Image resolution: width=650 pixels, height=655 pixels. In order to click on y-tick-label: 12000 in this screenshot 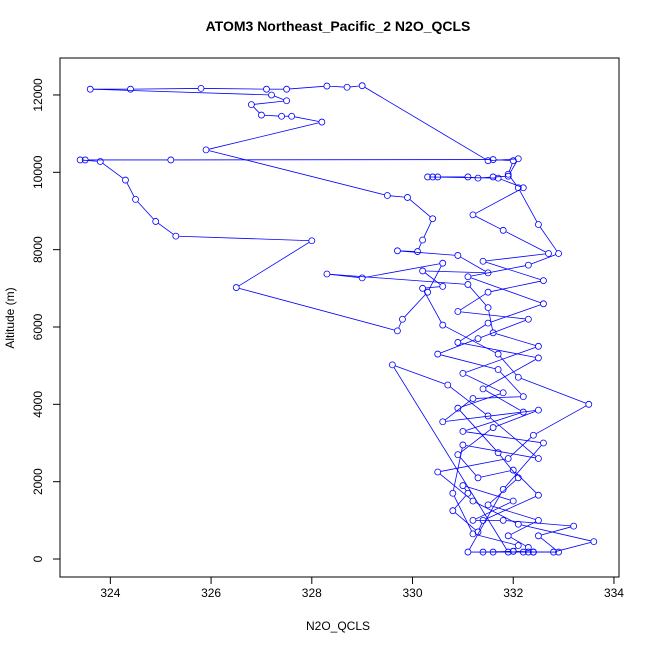, I will do `click(38, 95)`.